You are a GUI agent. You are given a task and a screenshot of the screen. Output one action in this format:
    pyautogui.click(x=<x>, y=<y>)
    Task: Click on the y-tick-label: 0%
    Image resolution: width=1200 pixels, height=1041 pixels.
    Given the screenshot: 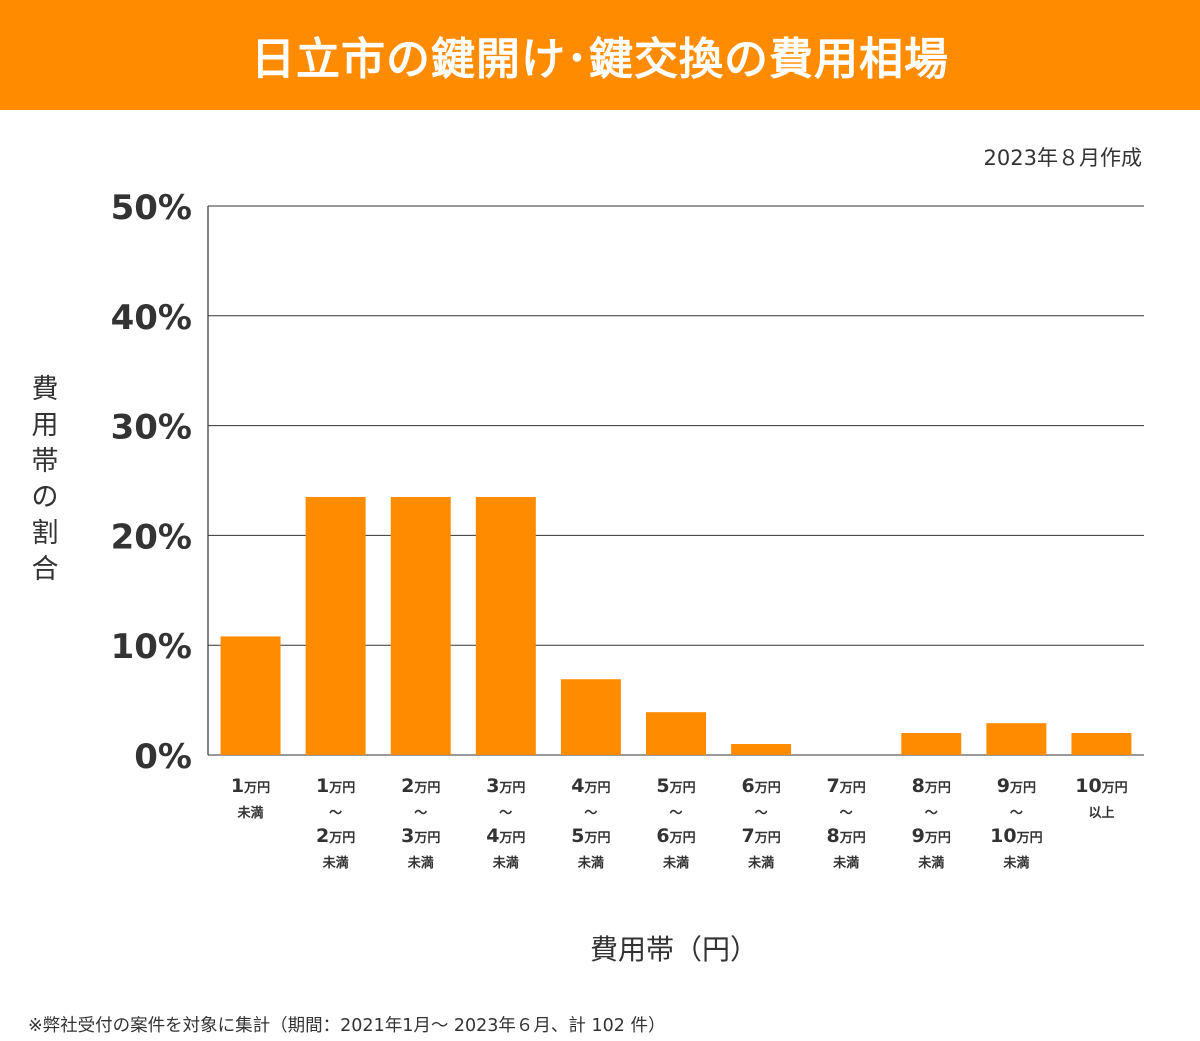 What is the action you would take?
    pyautogui.click(x=163, y=757)
    